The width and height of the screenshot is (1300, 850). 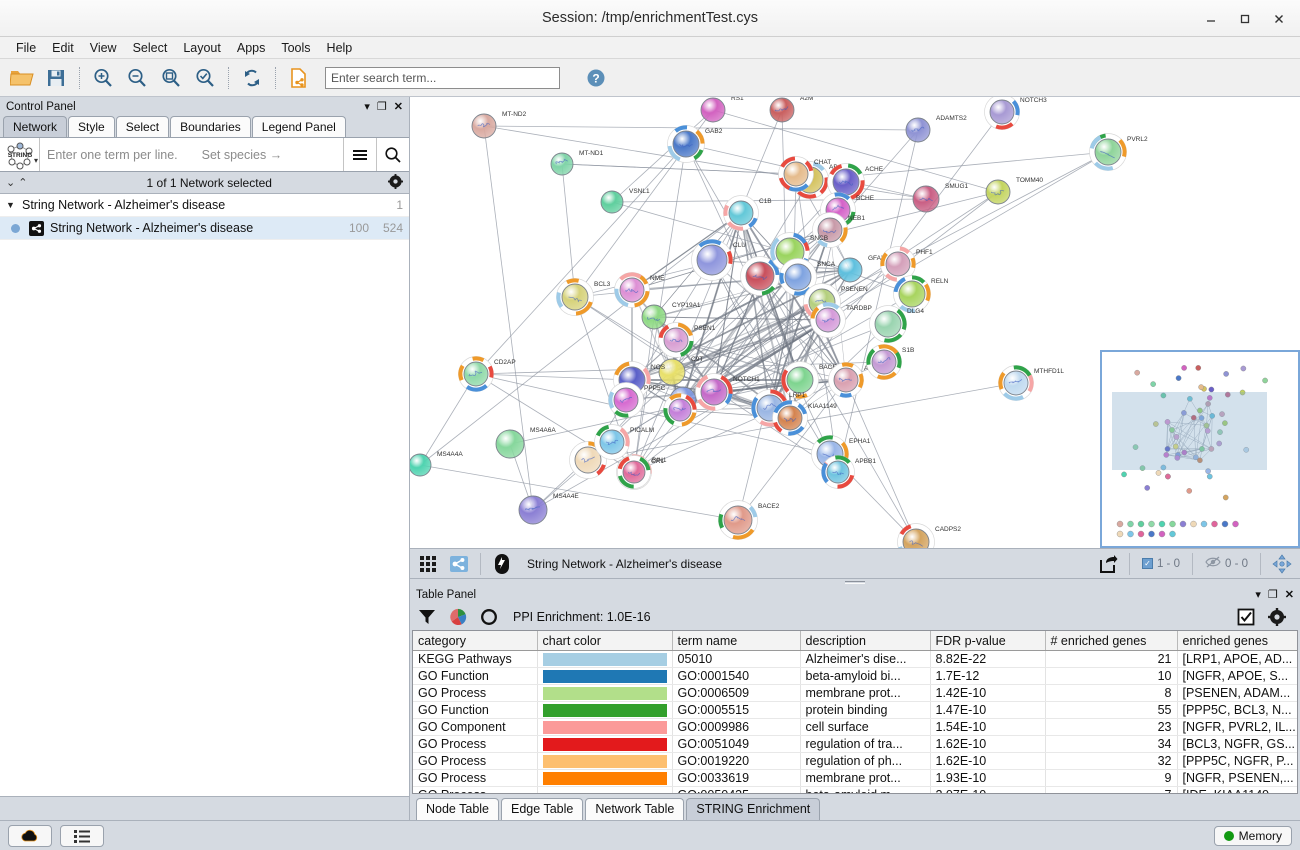 I want to click on network-node: MTHFD1L, so click(x=1031, y=383).